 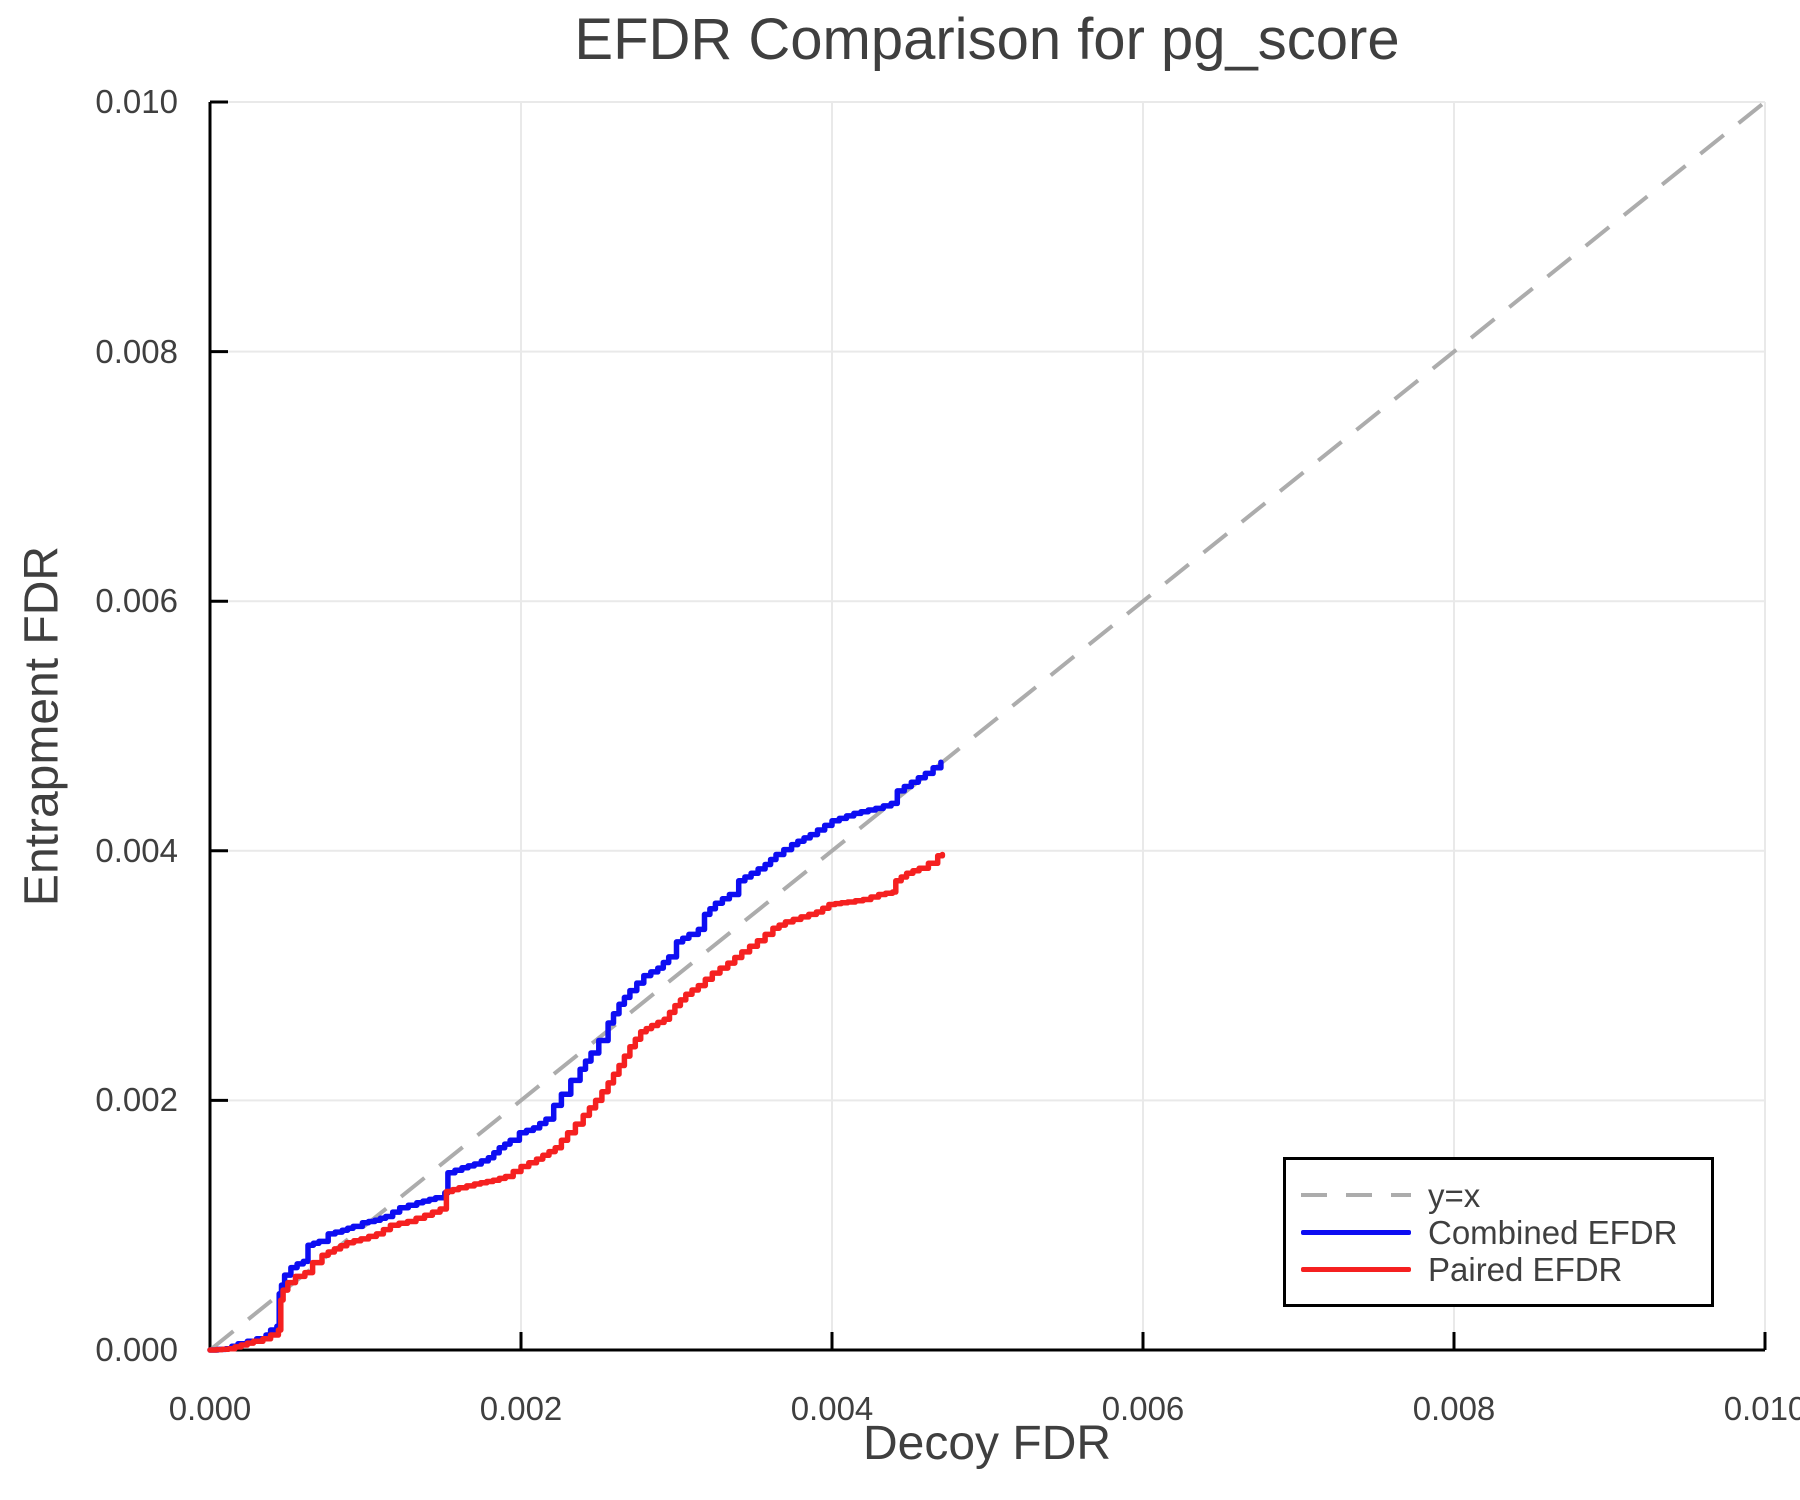 I want to click on x-tick-label: 0.000, so click(x=210, y=1408).